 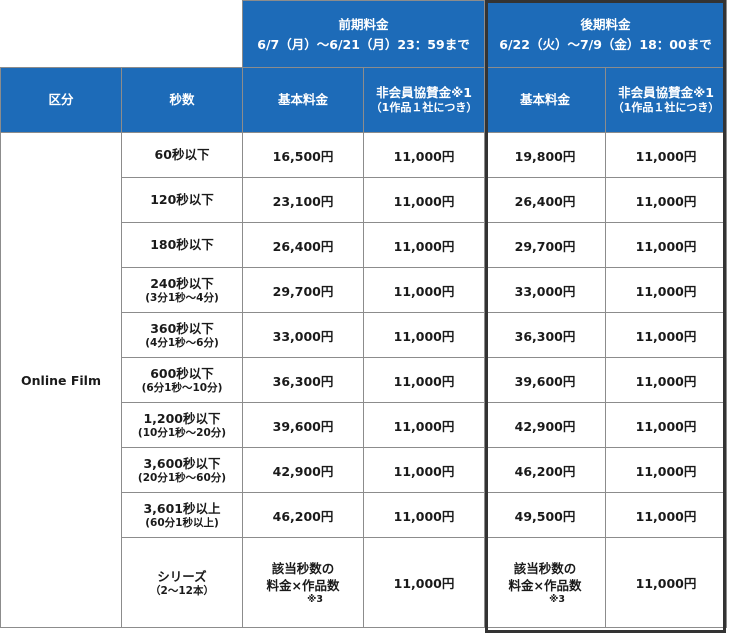 What do you see at coordinates (182, 463) in the screenshot?
I see `seconds-label: 3,600秒以下` at bounding box center [182, 463].